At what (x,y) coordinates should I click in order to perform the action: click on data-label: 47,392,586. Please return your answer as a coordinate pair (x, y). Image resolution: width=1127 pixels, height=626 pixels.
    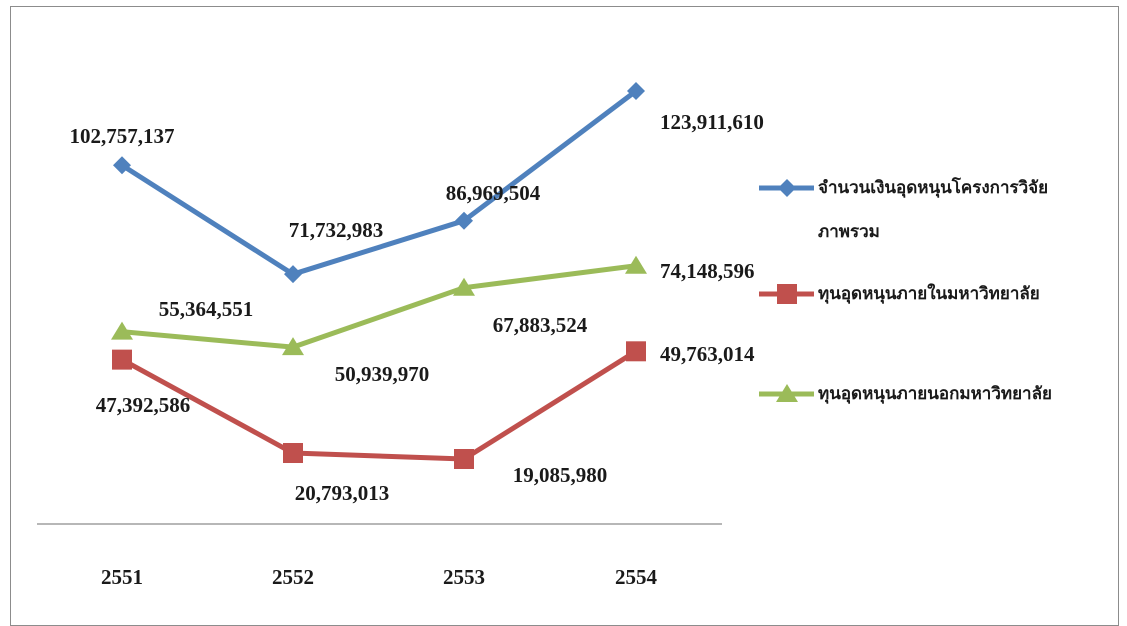
    Looking at the image, I should click on (143, 405).